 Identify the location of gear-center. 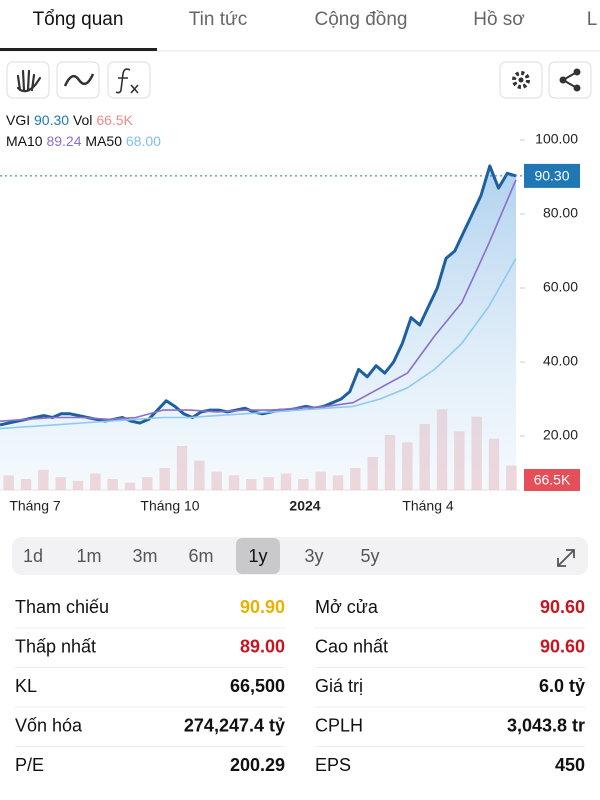
(521, 80).